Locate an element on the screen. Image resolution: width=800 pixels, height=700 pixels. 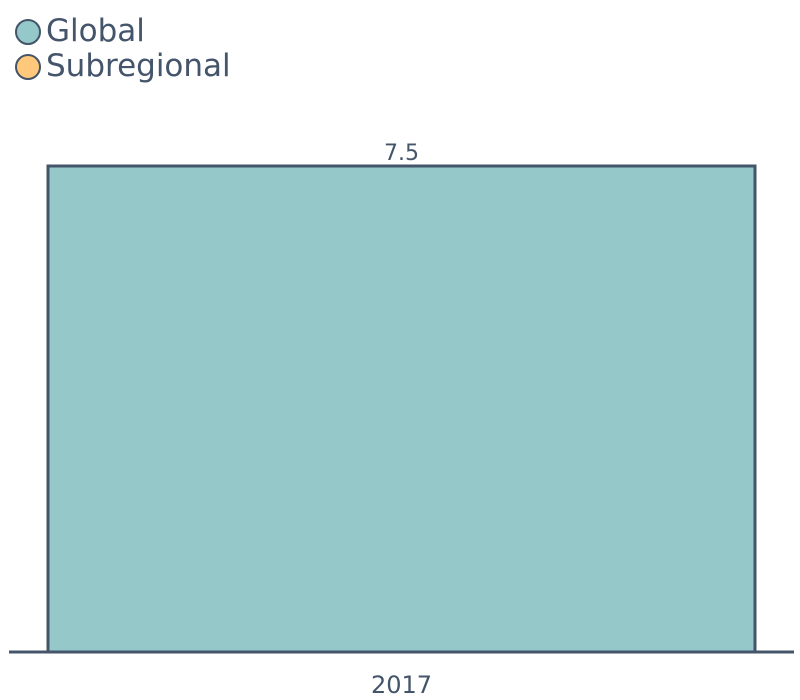
legend: Global Subregional is located at coordinates (123, 49).